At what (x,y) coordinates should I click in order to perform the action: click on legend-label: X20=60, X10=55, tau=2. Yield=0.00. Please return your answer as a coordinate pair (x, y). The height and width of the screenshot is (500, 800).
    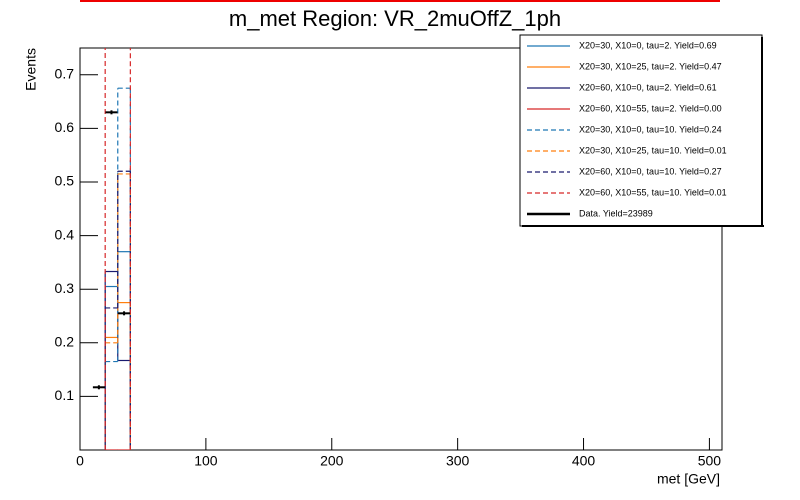
    Looking at the image, I should click on (650, 108).